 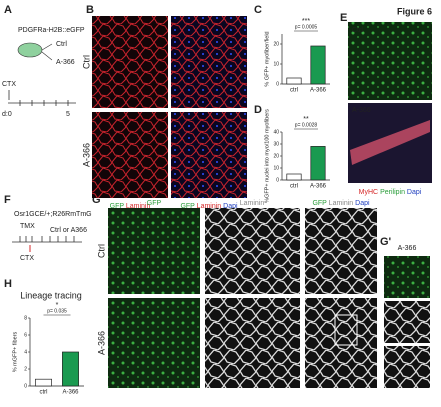 What do you see at coordinates (61, 44) in the screenshot?
I see `arm: Ctrl` at bounding box center [61, 44].